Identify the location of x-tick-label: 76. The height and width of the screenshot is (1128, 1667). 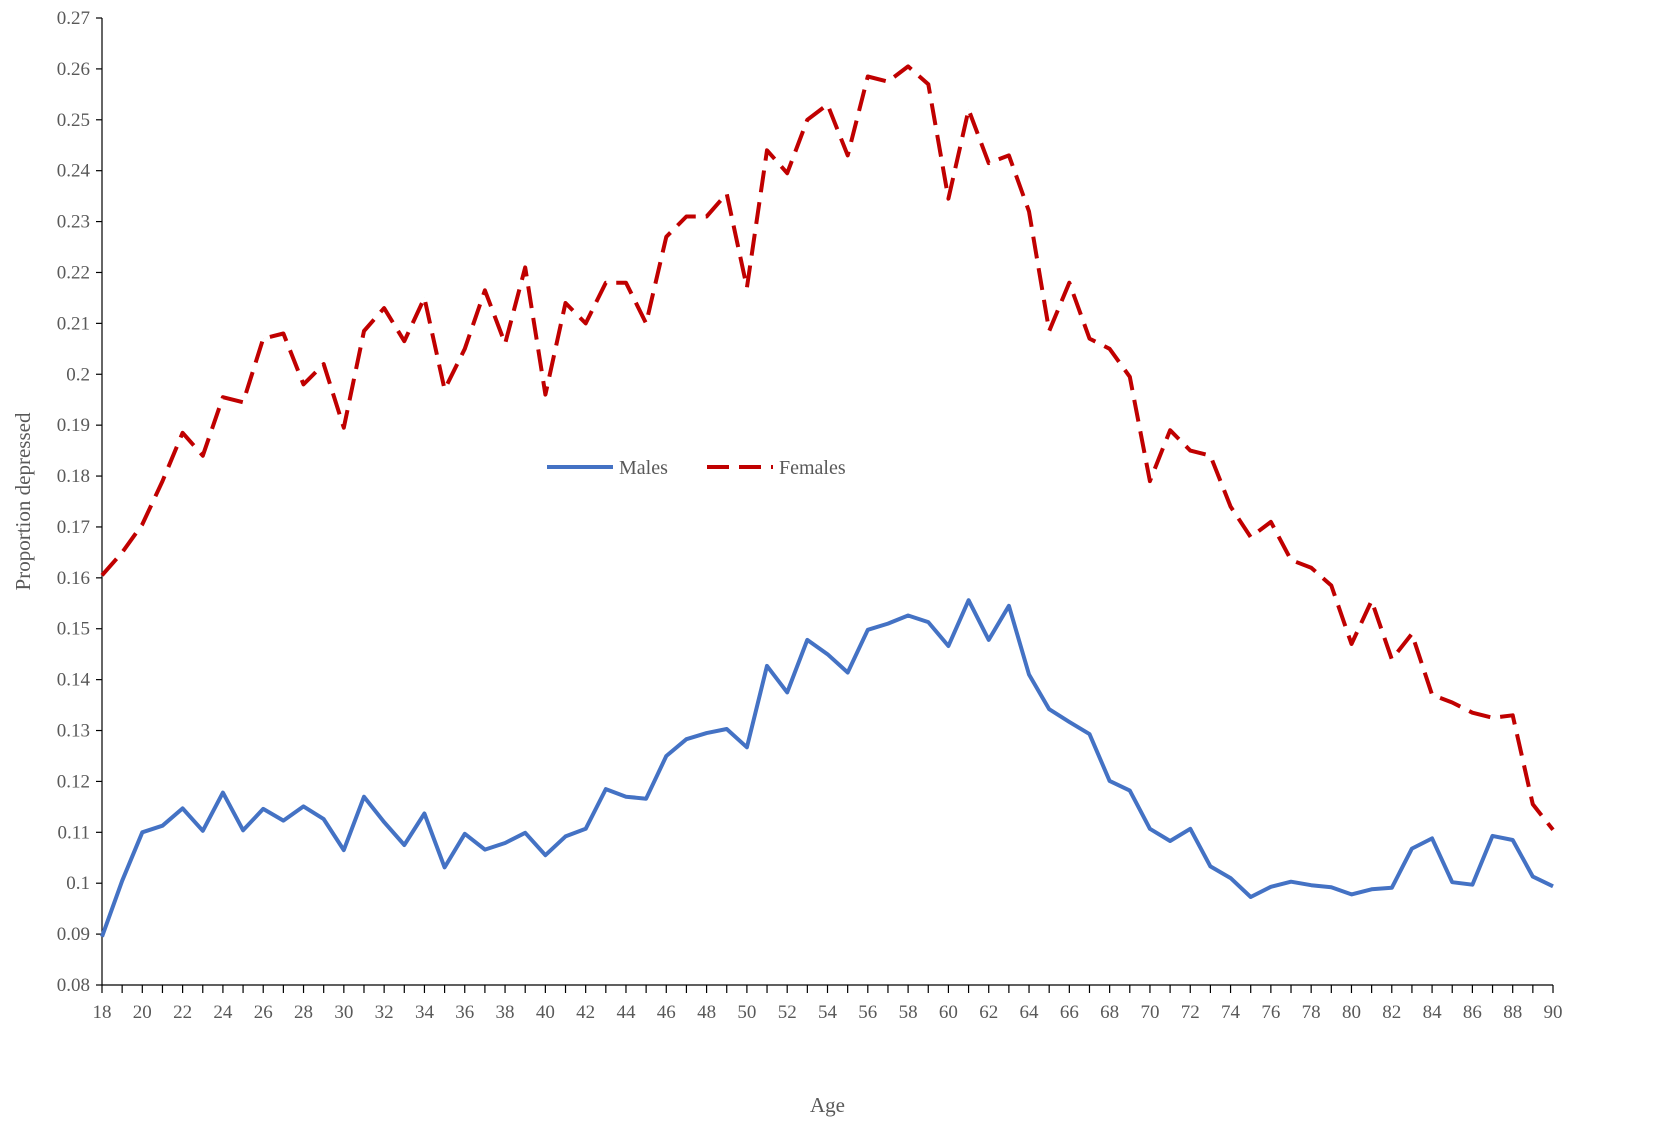
(1270, 1012).